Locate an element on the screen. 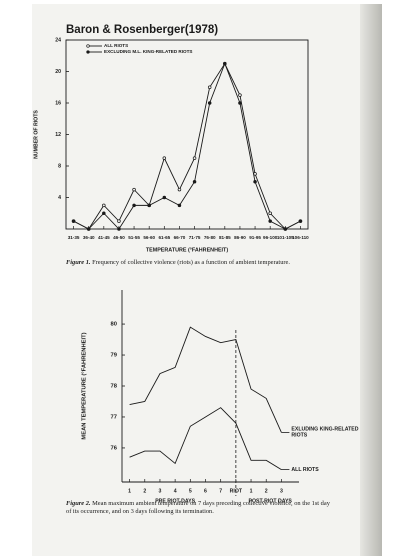 This screenshot has height=560, width=417. y-tick-label: 79 is located at coordinates (114, 356).